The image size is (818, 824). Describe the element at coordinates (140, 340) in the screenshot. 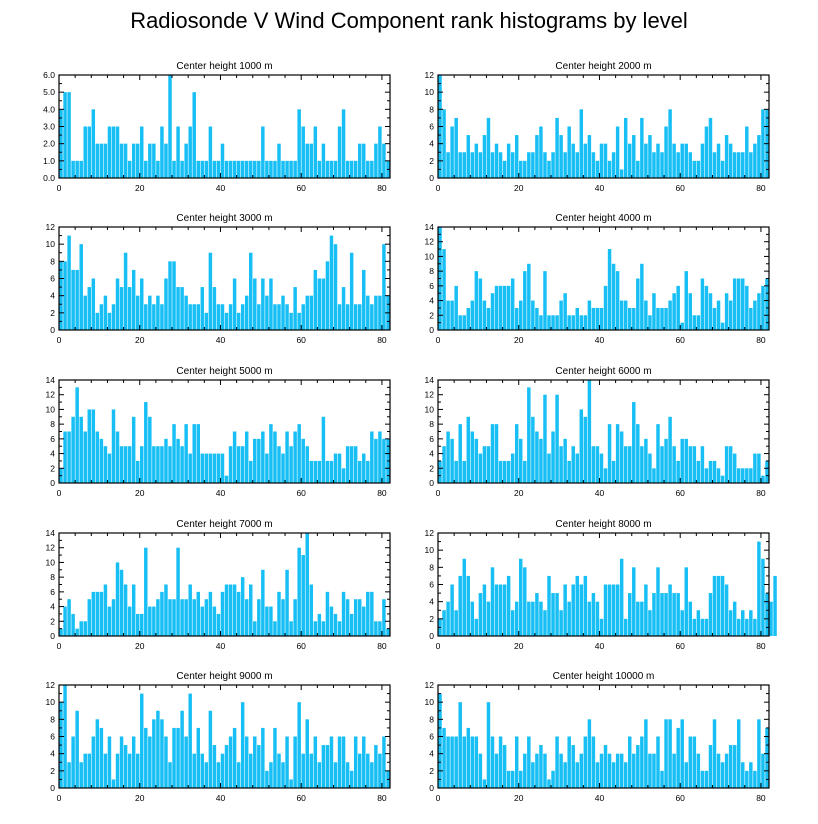

I see `x-tick-label: 20` at that location.